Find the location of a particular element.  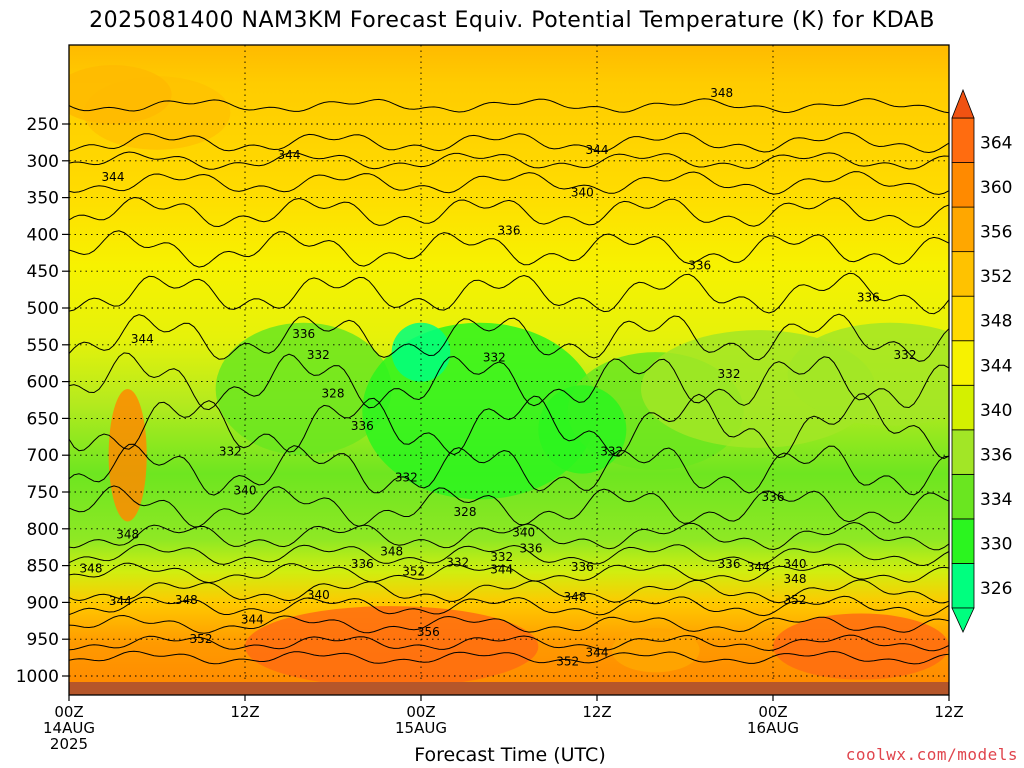

colorbar: 326 330 334 336 340 344 348 352 356 360 364 is located at coordinates (981, 360).